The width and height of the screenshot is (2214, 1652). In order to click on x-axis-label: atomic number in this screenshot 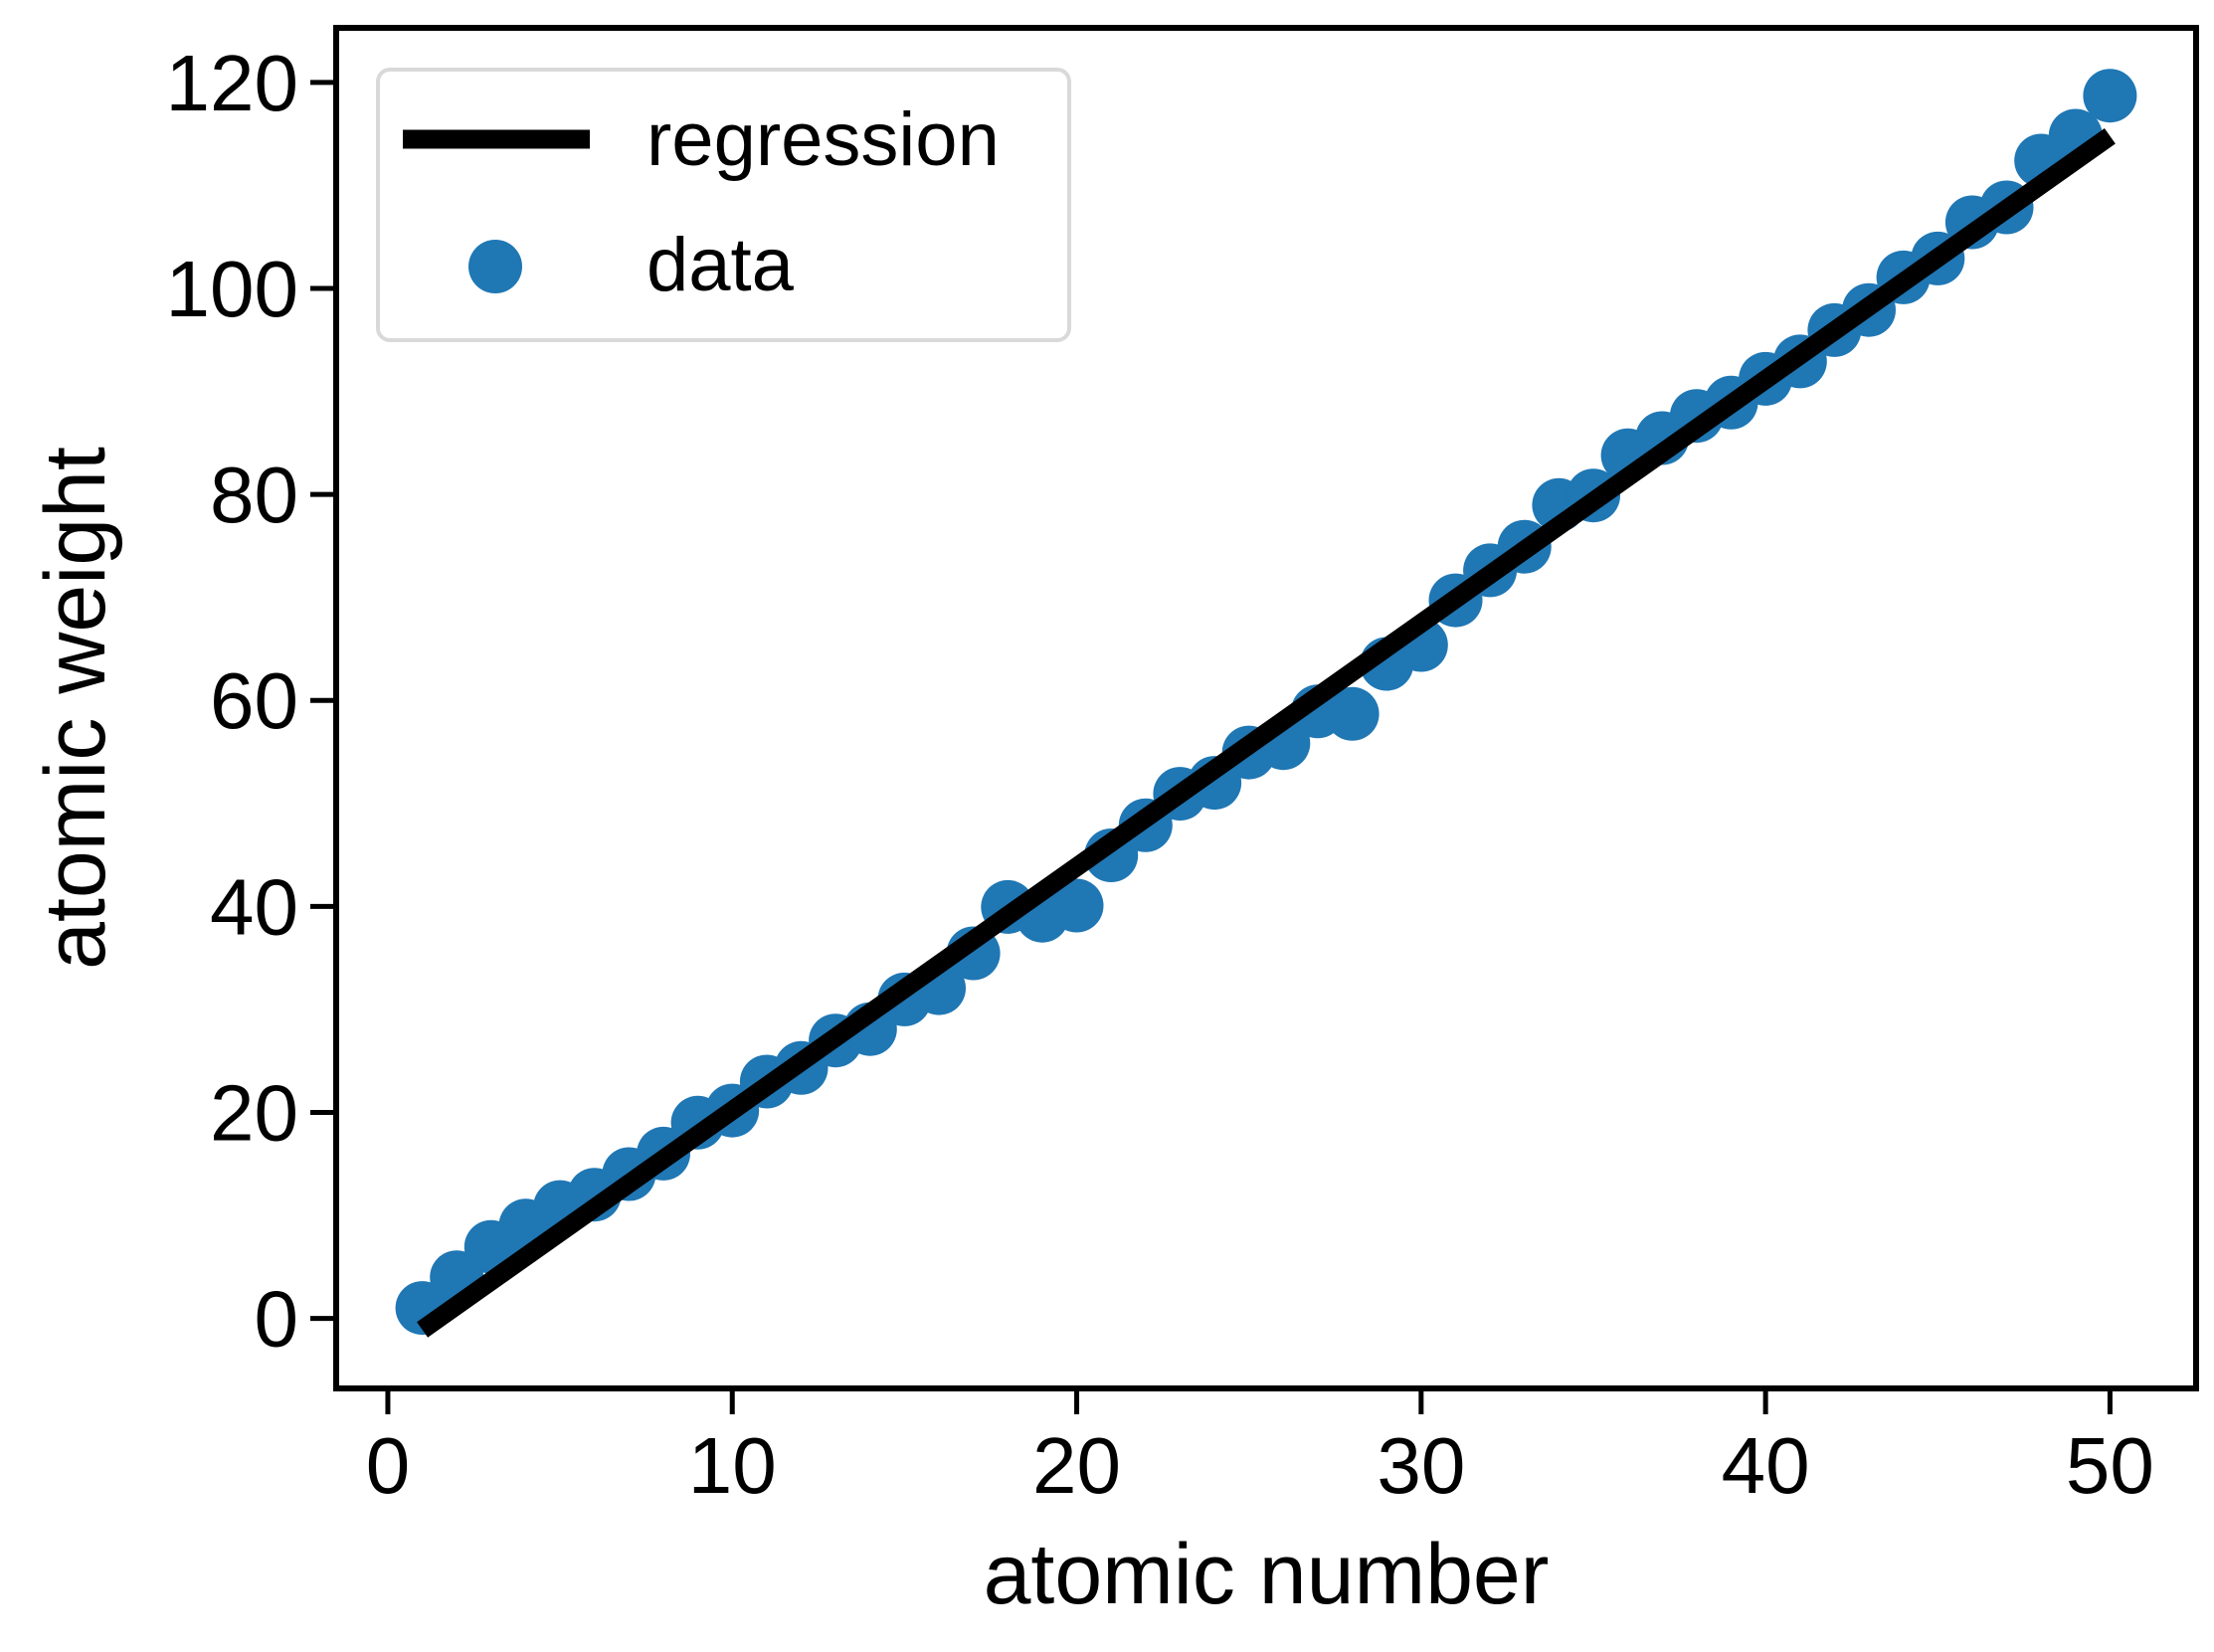, I will do `click(1267, 1574)`.